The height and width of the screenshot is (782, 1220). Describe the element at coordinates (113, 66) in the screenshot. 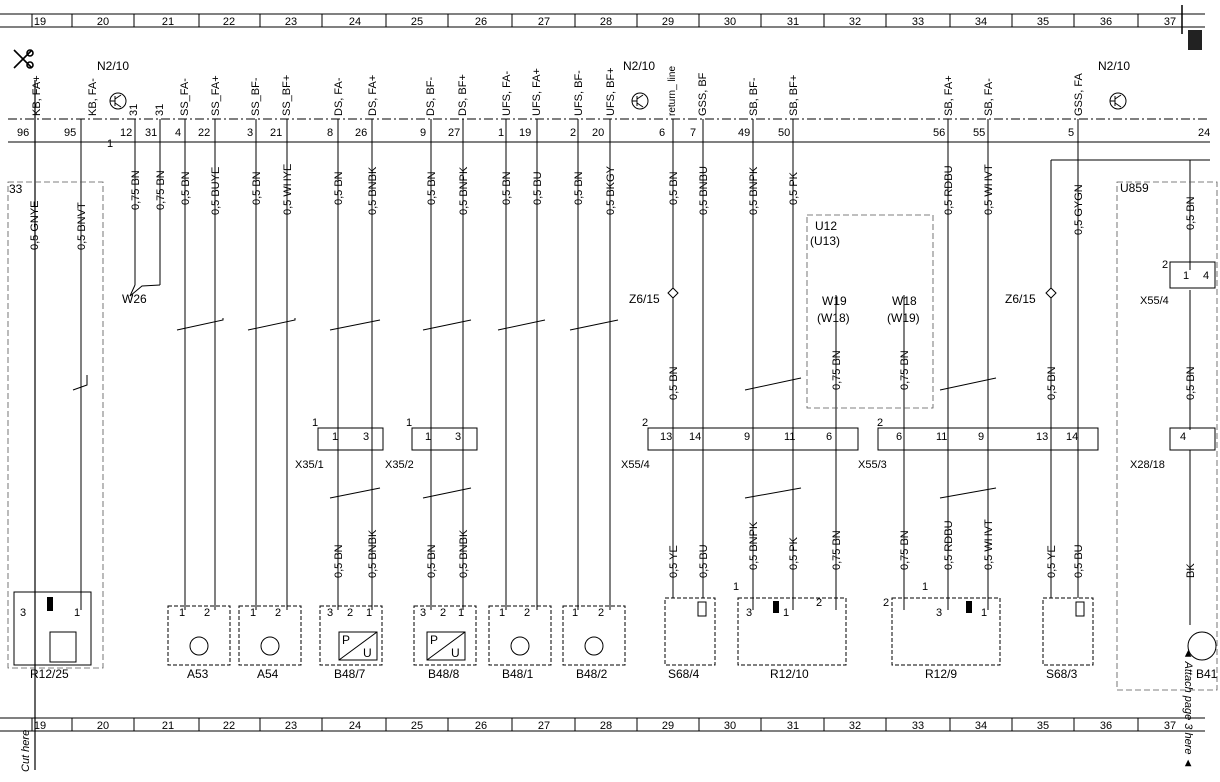

I see `module-label: N2/10` at that location.